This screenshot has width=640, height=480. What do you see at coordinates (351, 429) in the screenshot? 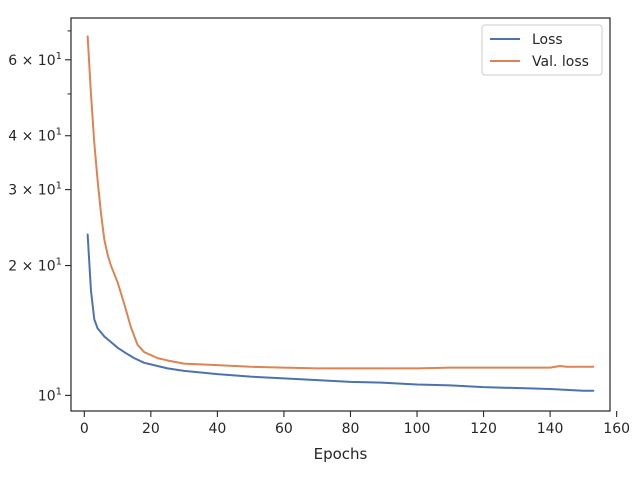
I see `x-tick-label: 80` at bounding box center [351, 429].